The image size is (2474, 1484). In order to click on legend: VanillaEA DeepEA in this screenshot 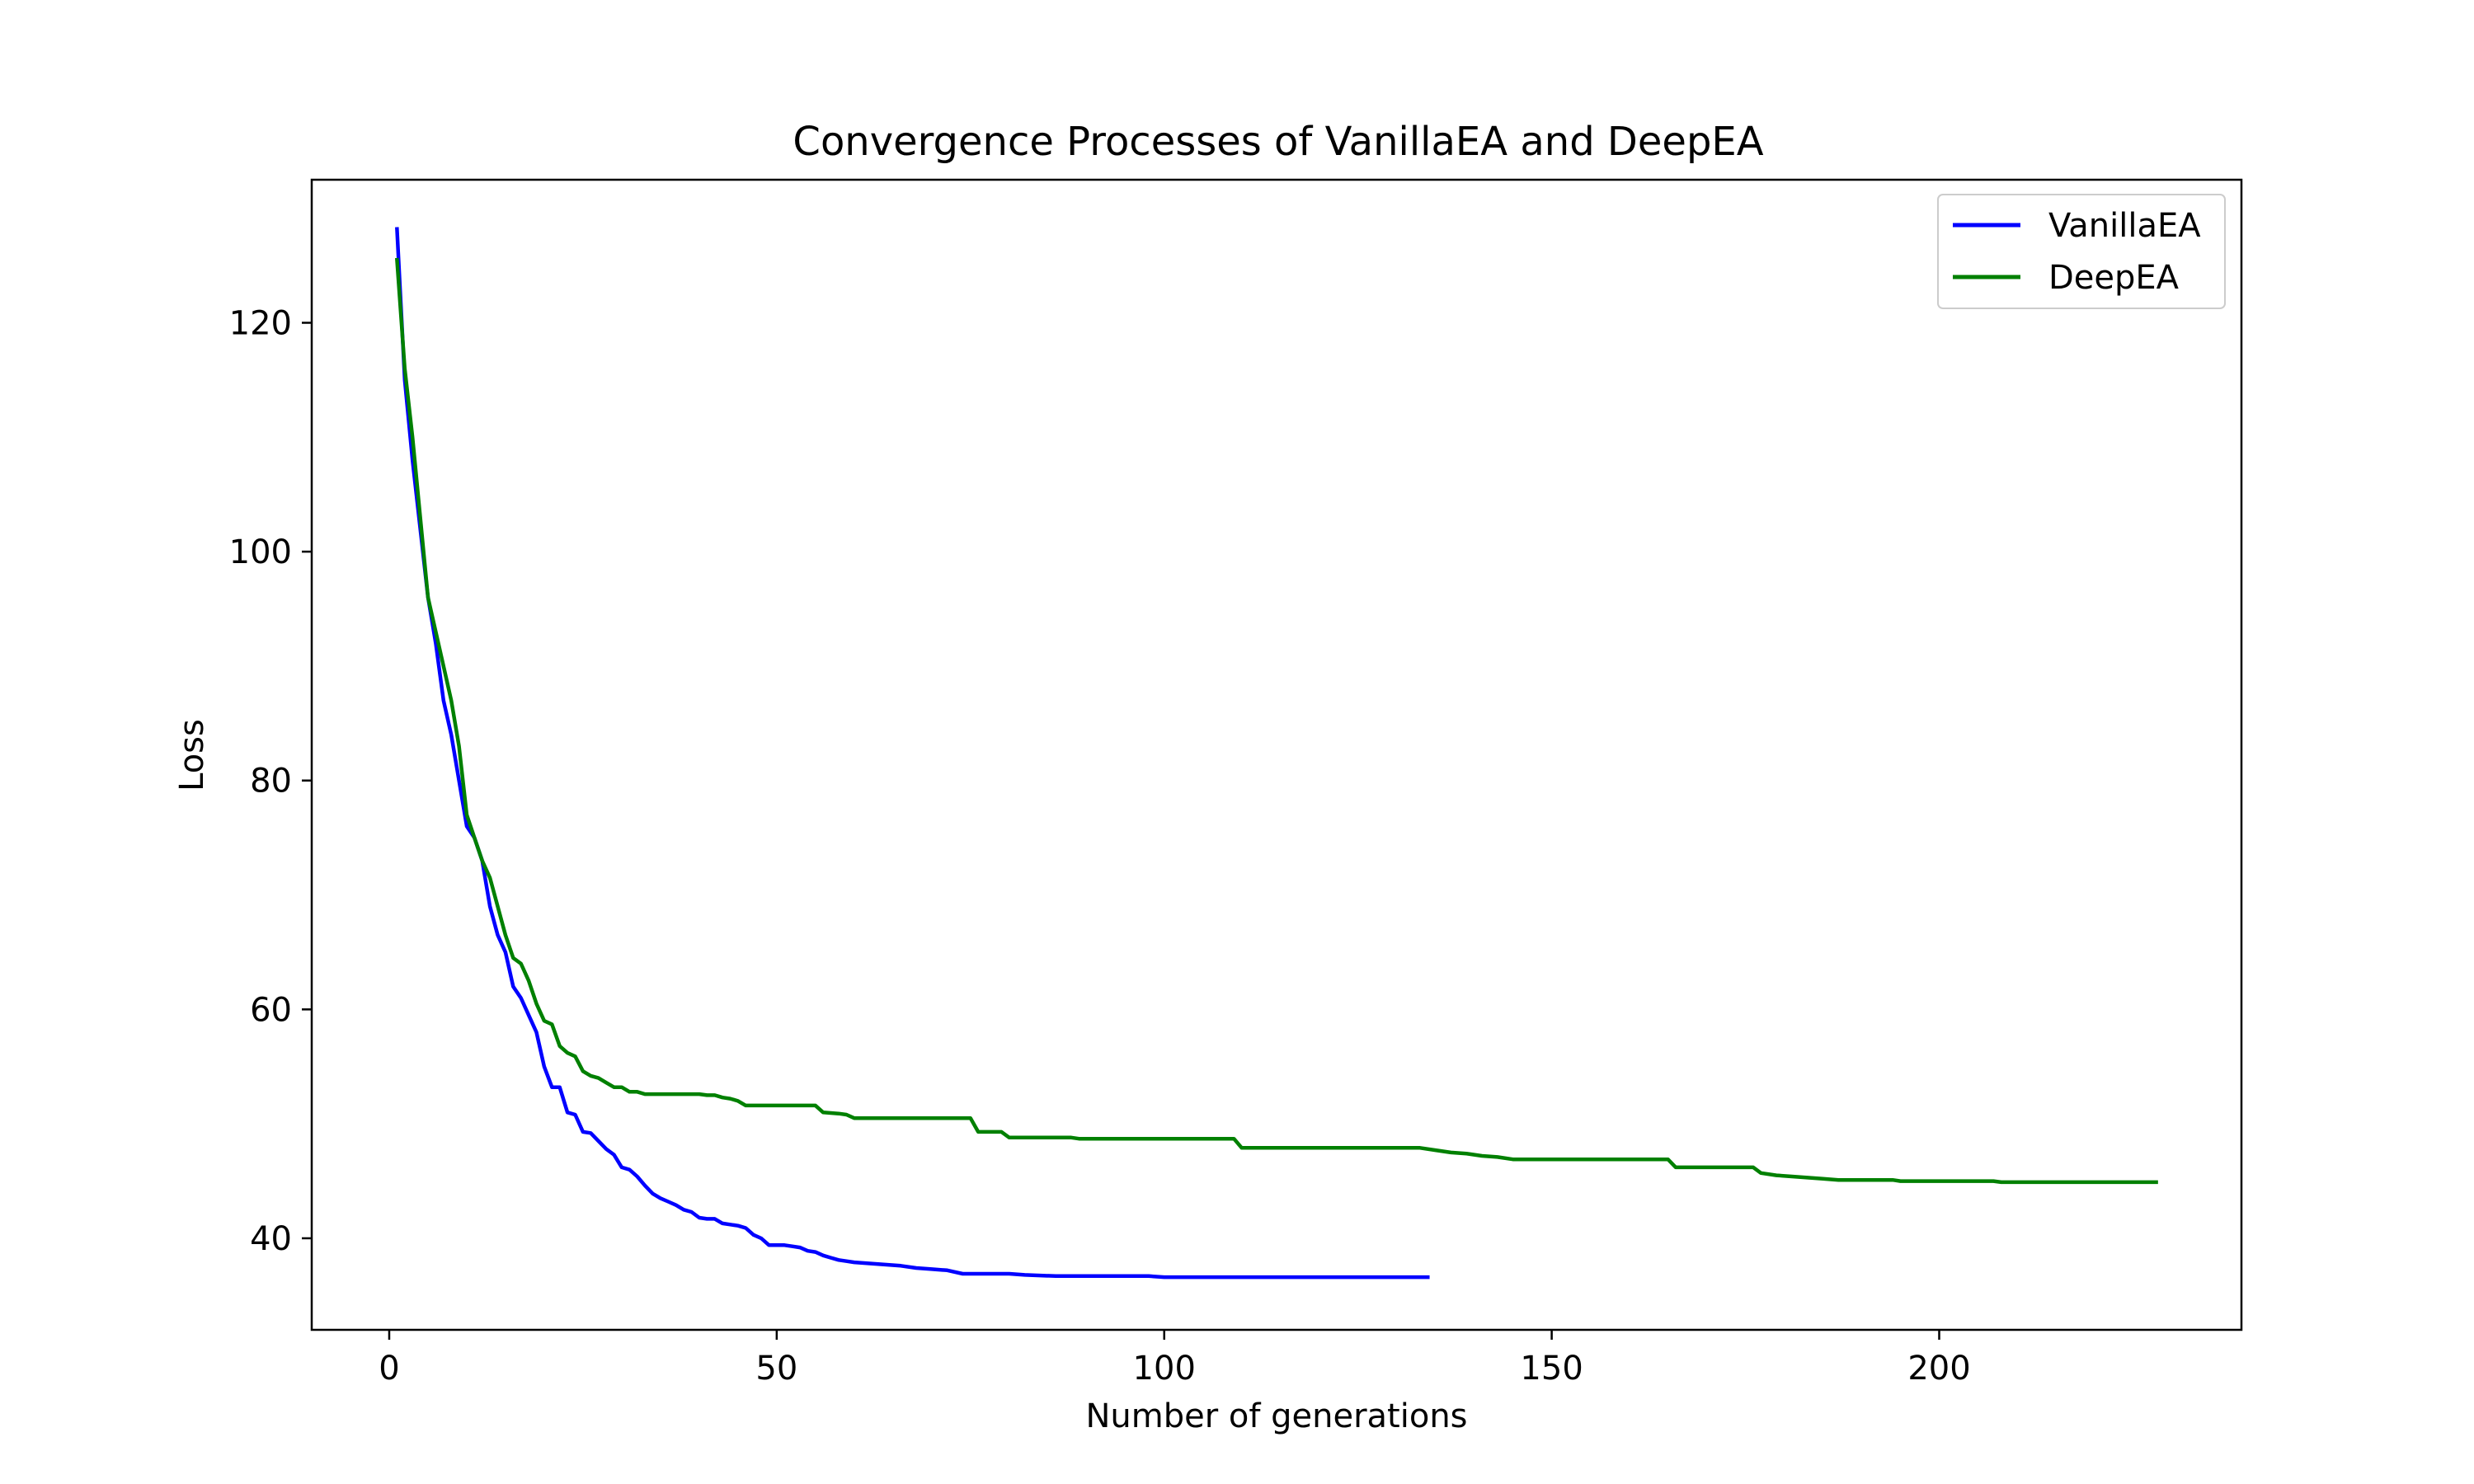, I will do `click(2081, 251)`.